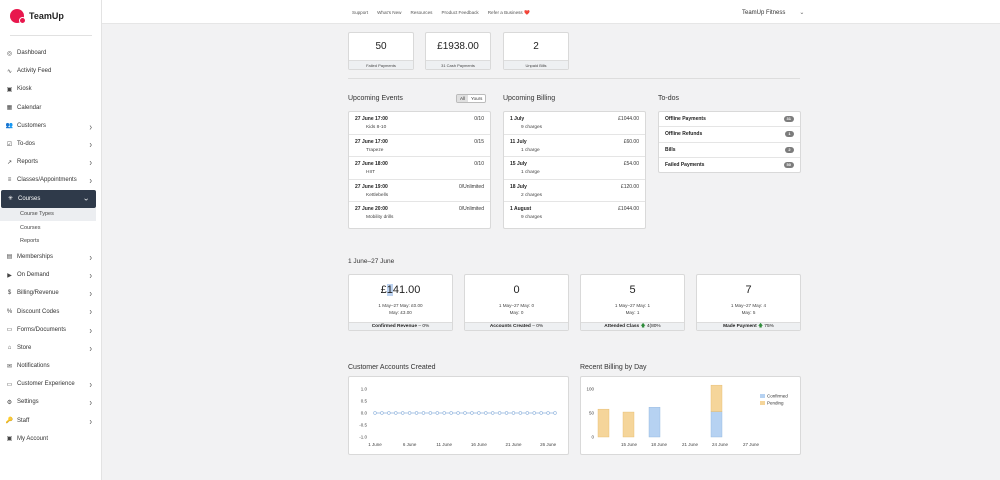 The width and height of the screenshot is (1000, 480). Describe the element at coordinates (50, 421) in the screenshot. I see `sidebar-item-staff: 🔑 Staff ›` at that location.